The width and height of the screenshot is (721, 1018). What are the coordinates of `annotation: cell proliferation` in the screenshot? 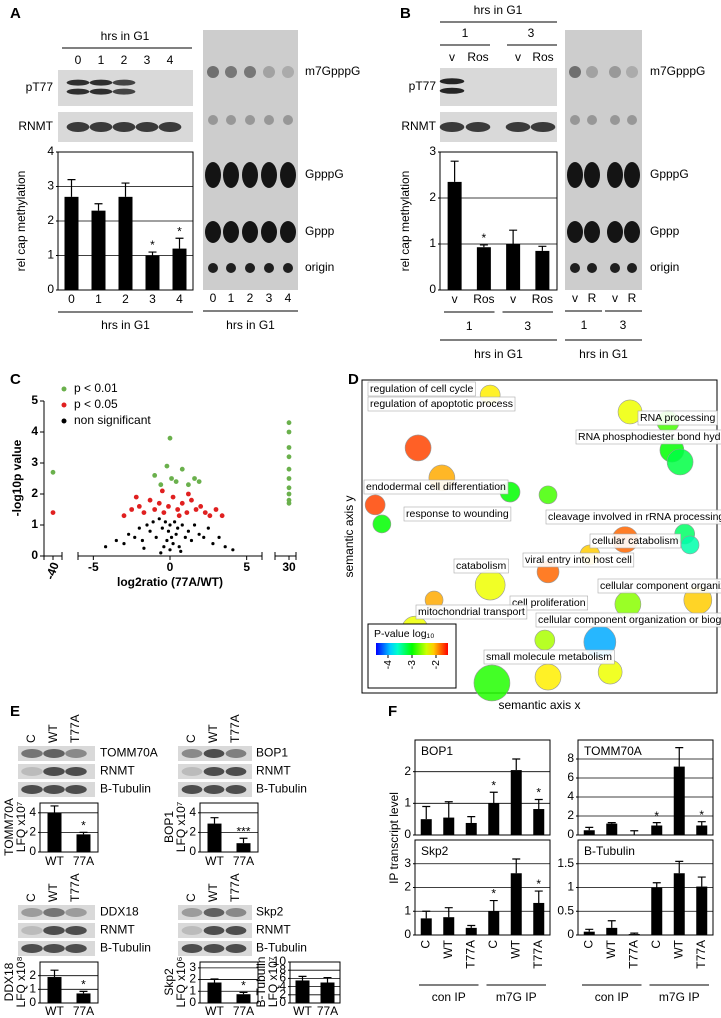 It's located at (549, 603).